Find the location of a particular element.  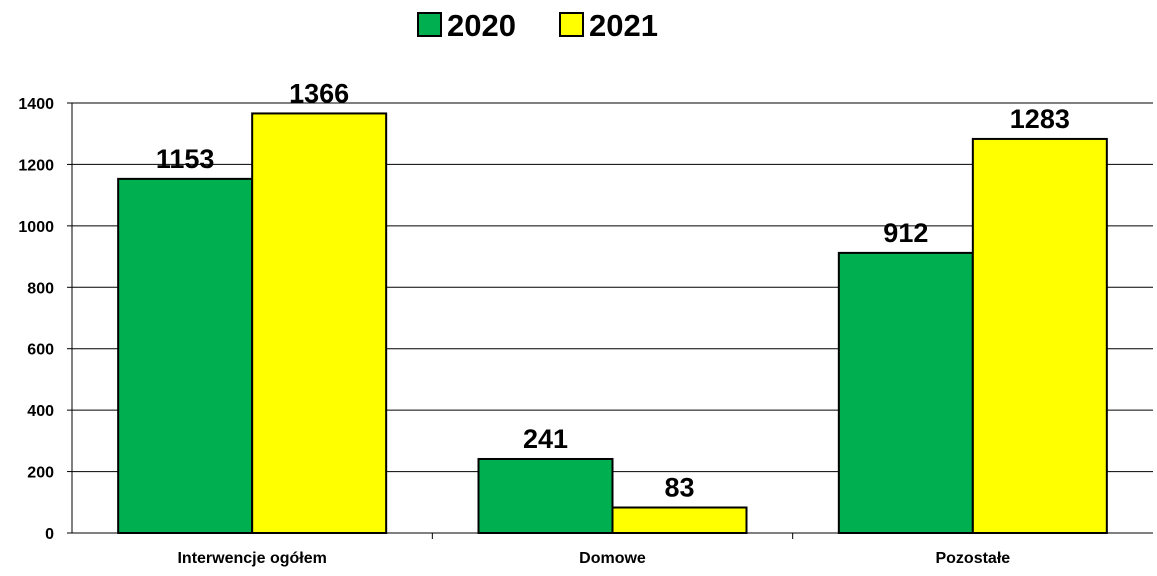

data-label-2021: 1366 is located at coordinates (319, 93).